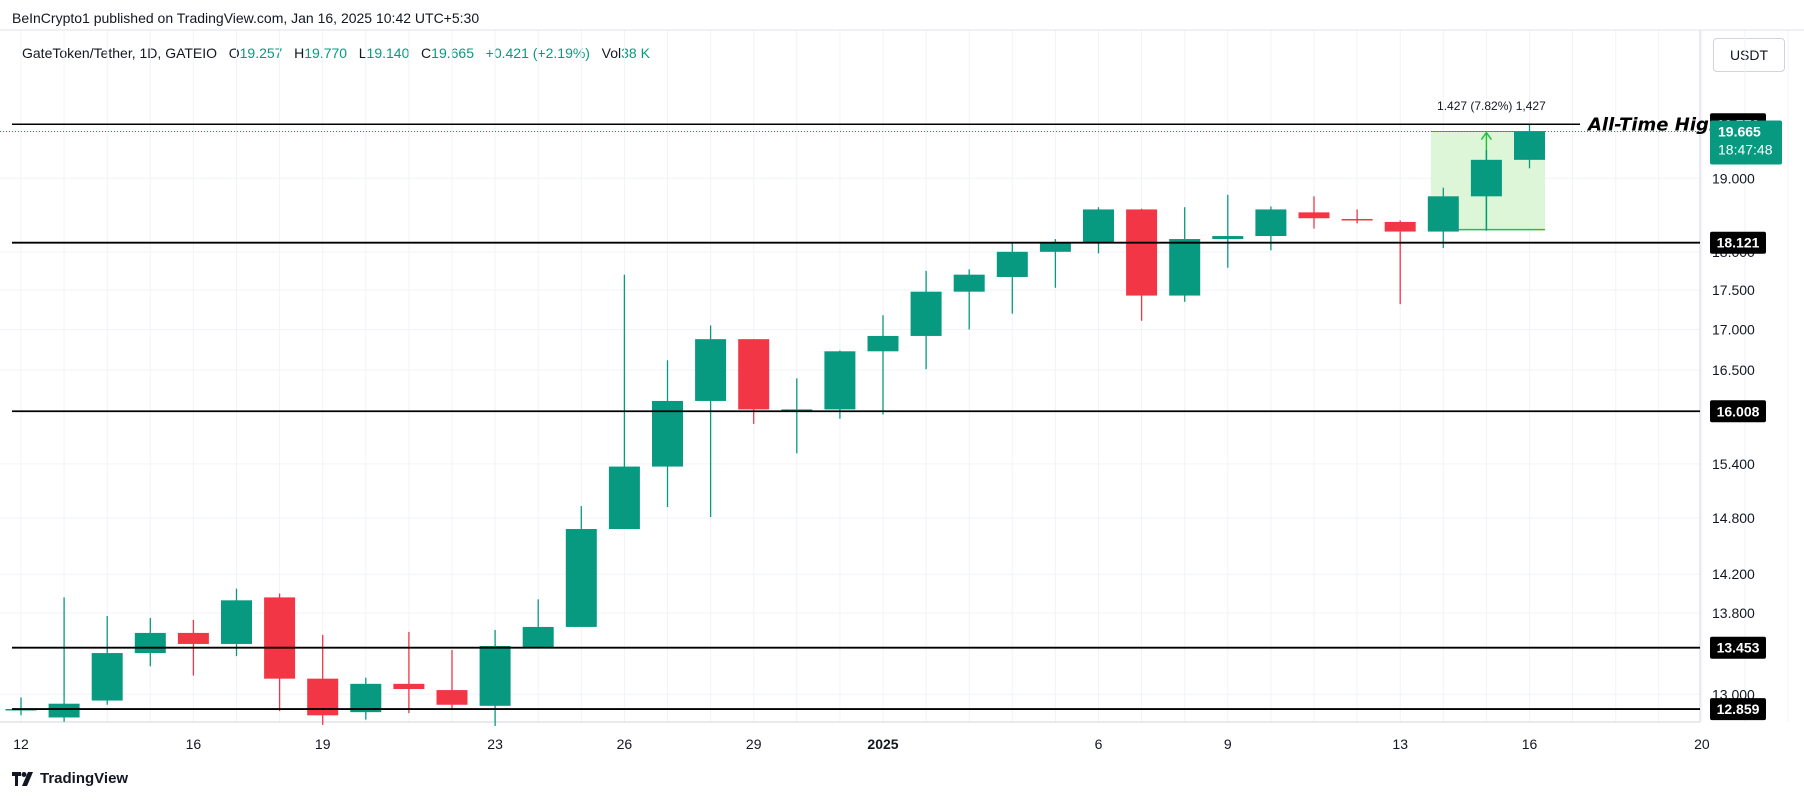 The image size is (1804, 803). What do you see at coordinates (1733, 613) in the screenshot?
I see `y-tick-label: 13.800` at bounding box center [1733, 613].